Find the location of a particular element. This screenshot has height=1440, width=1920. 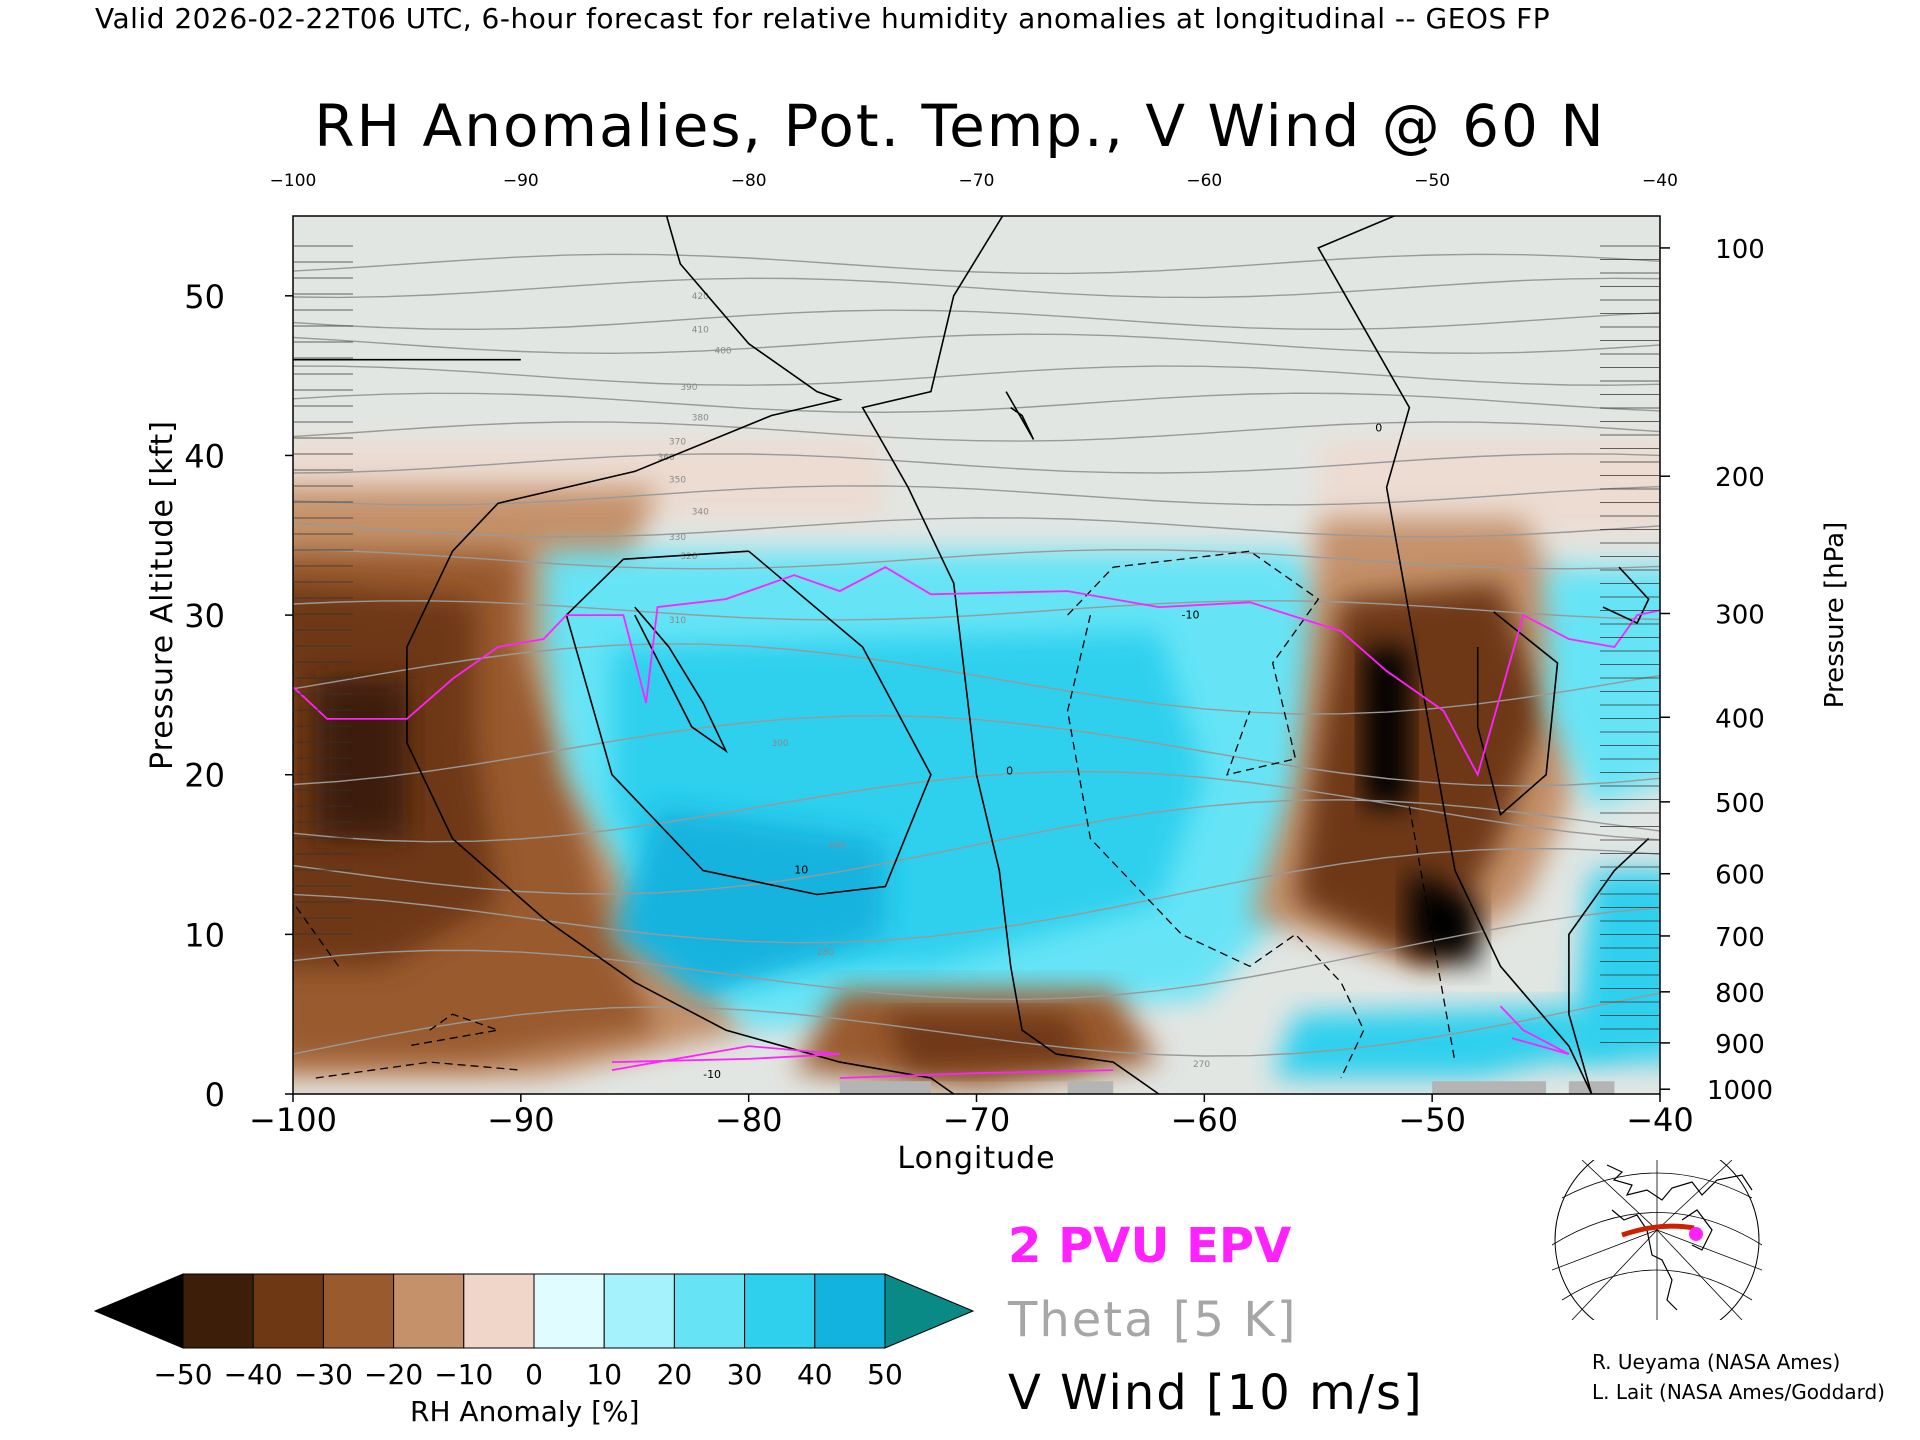

rh-blob-dry-east is located at coordinates (1421, 775).